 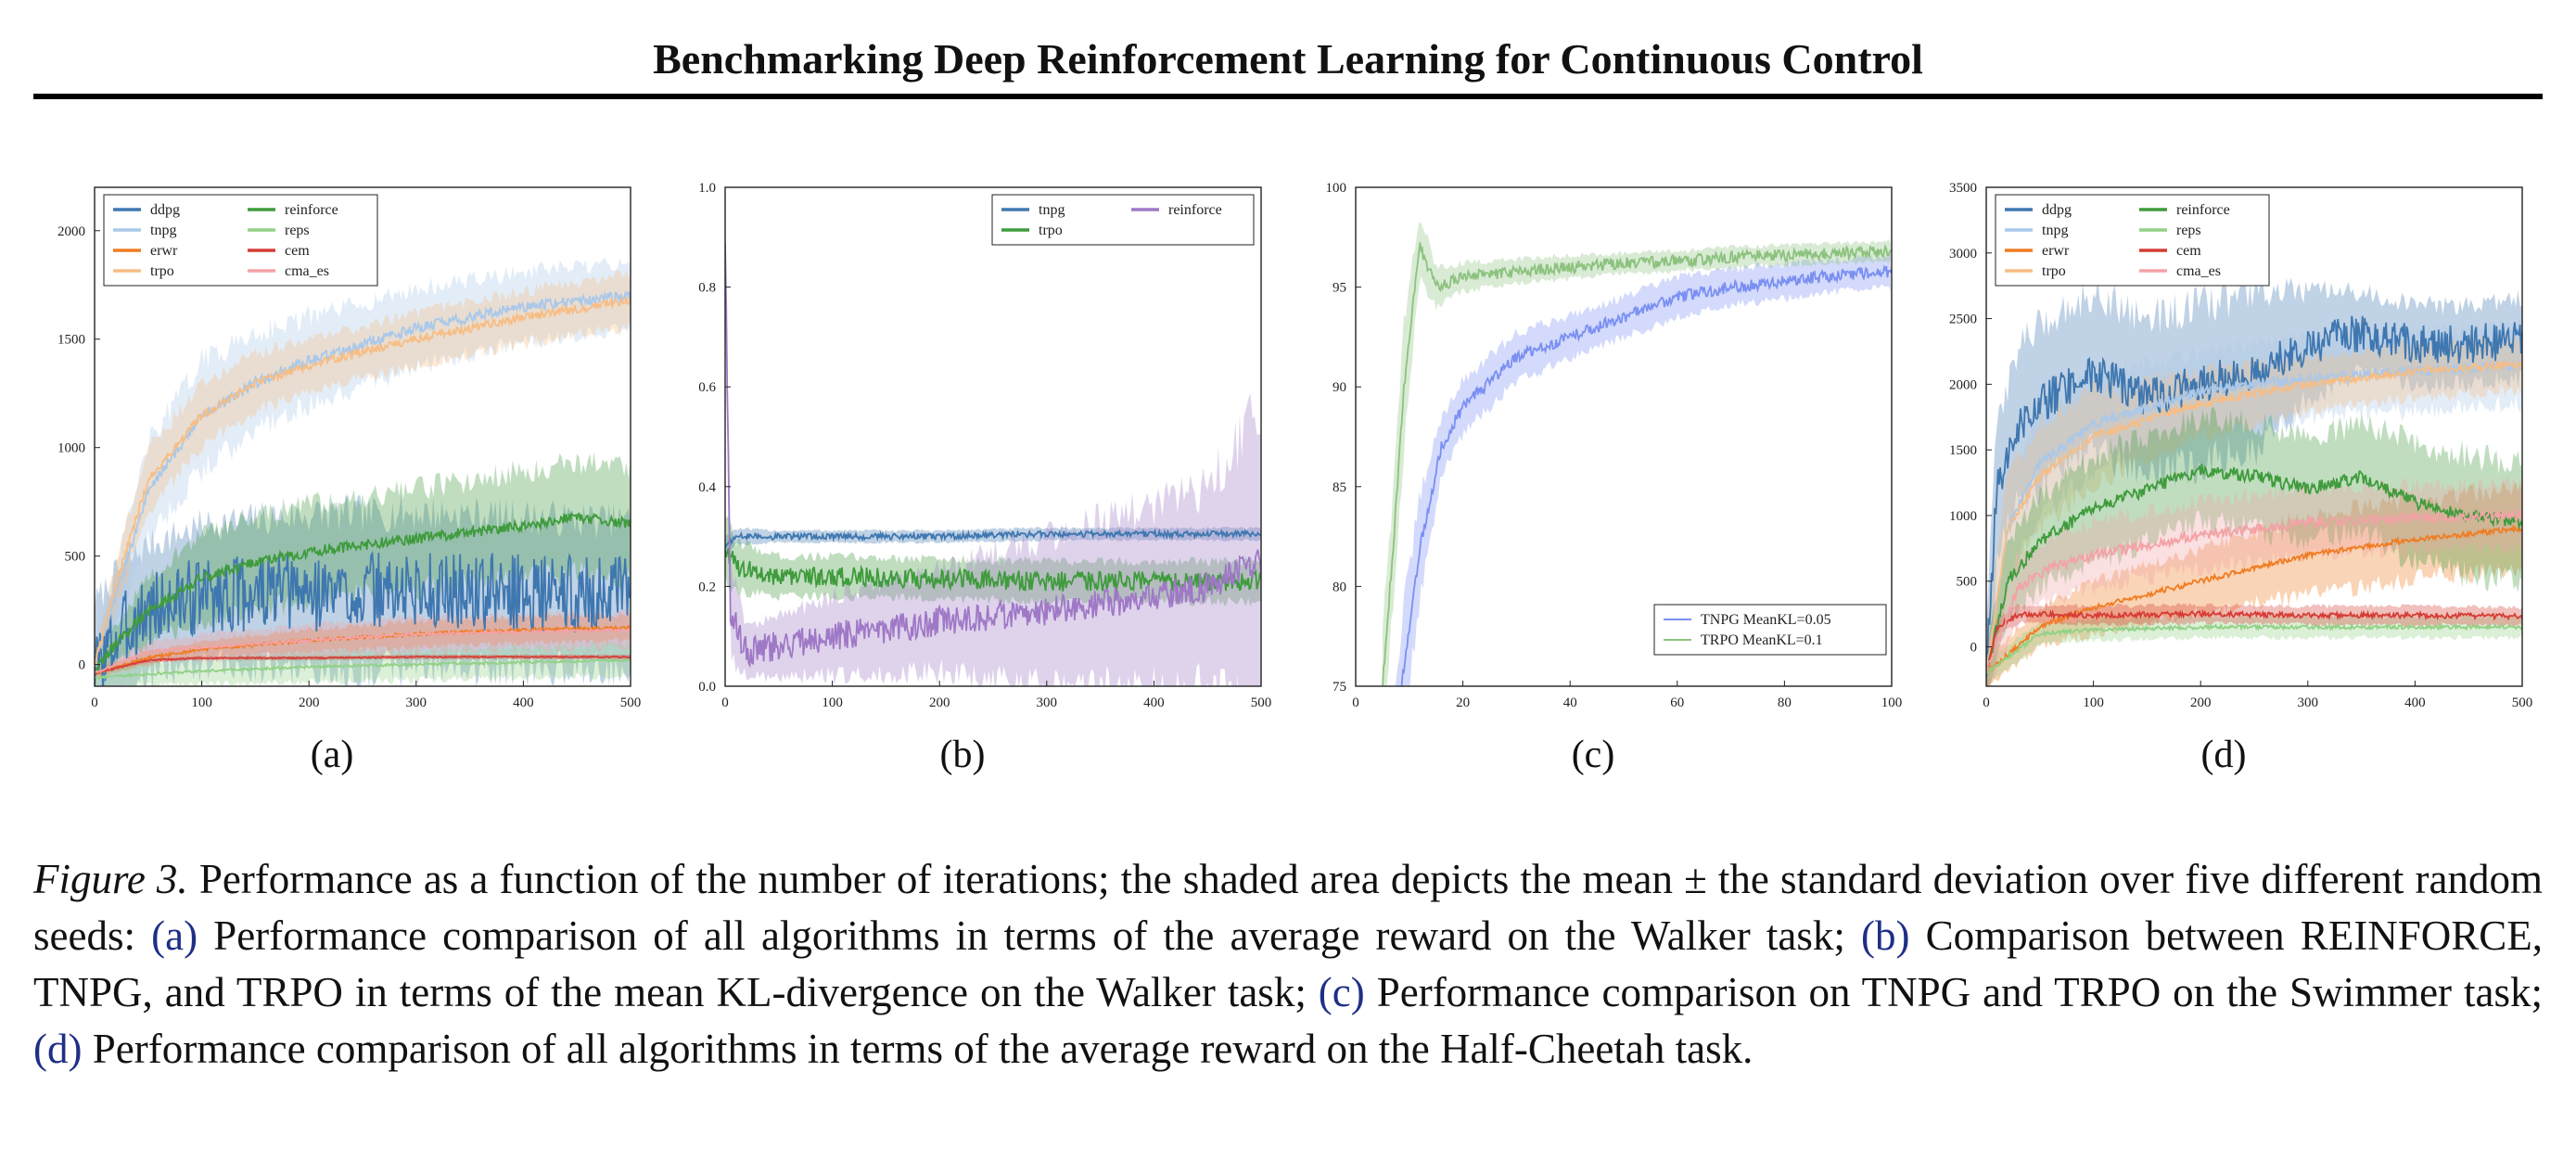 What do you see at coordinates (1339, 488) in the screenshot?
I see `y-tick-label: 85` at bounding box center [1339, 488].